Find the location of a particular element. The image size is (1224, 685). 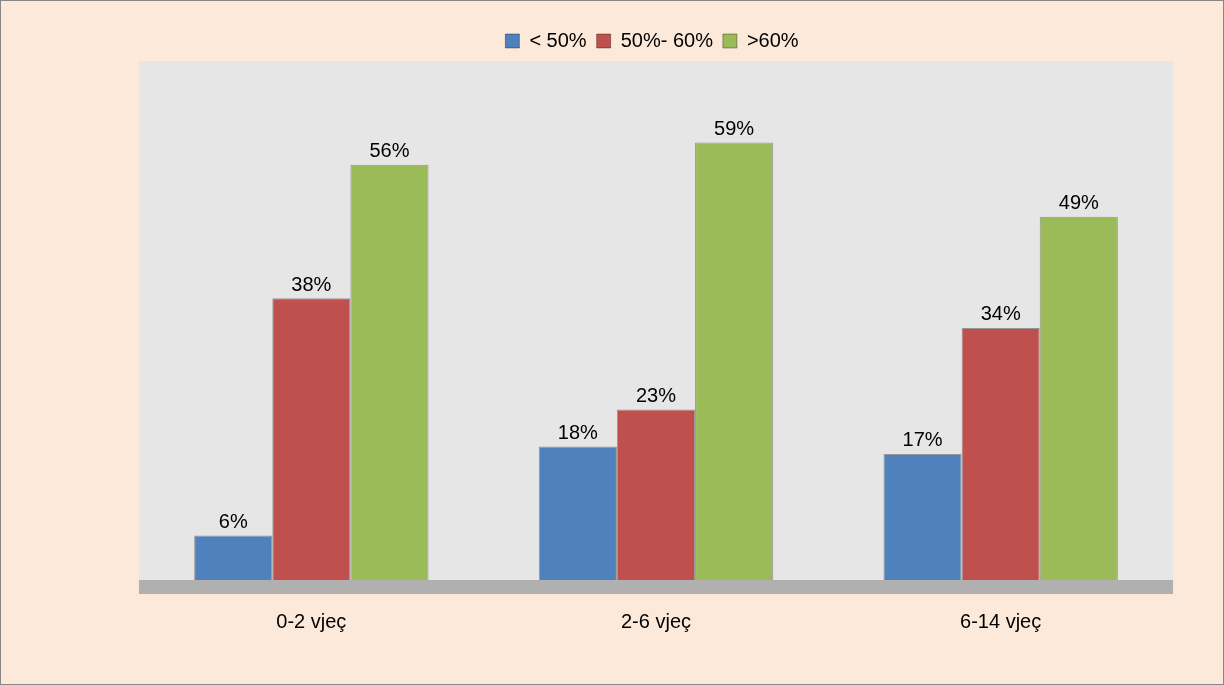

data-label: 59% is located at coordinates (734, 128).